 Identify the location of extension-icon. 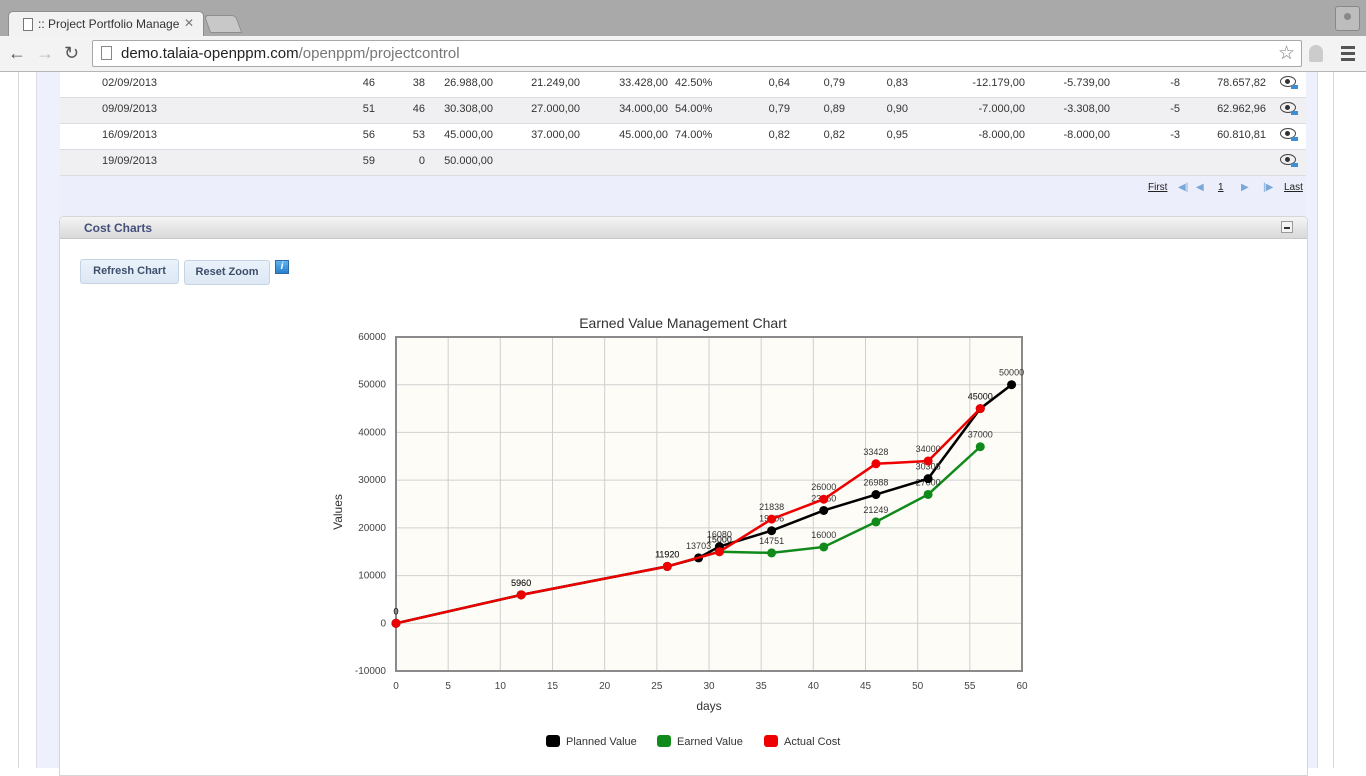
(1316, 53).